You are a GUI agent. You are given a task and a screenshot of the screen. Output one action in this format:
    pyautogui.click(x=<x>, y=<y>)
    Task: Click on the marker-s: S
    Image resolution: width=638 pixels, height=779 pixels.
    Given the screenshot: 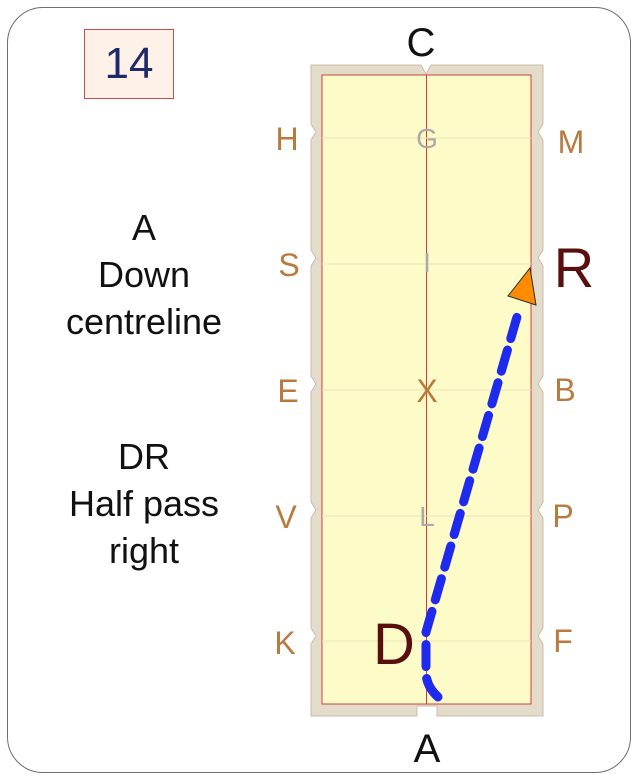 What is the action you would take?
    pyautogui.click(x=288, y=265)
    